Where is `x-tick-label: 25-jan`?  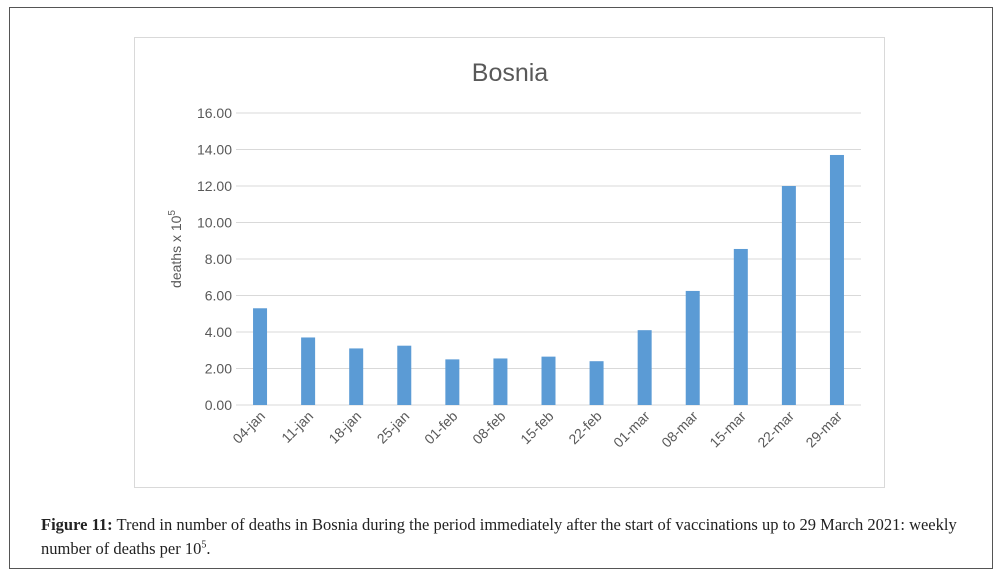 x-tick-label: 25-jan is located at coordinates (393, 427).